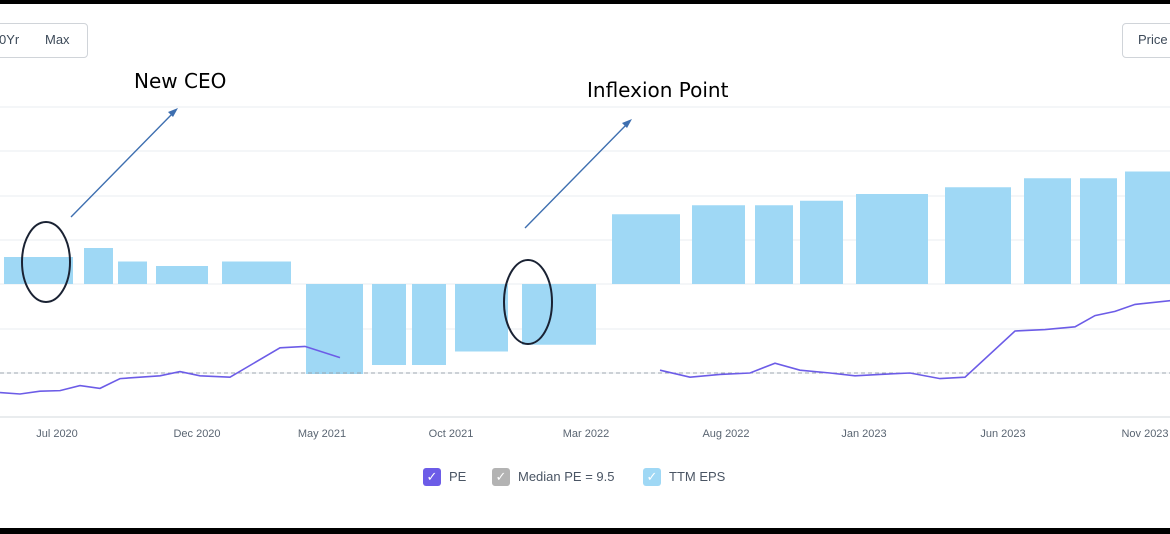  Describe the element at coordinates (1153, 39) in the screenshot. I see `price-button-label: Price` at that location.